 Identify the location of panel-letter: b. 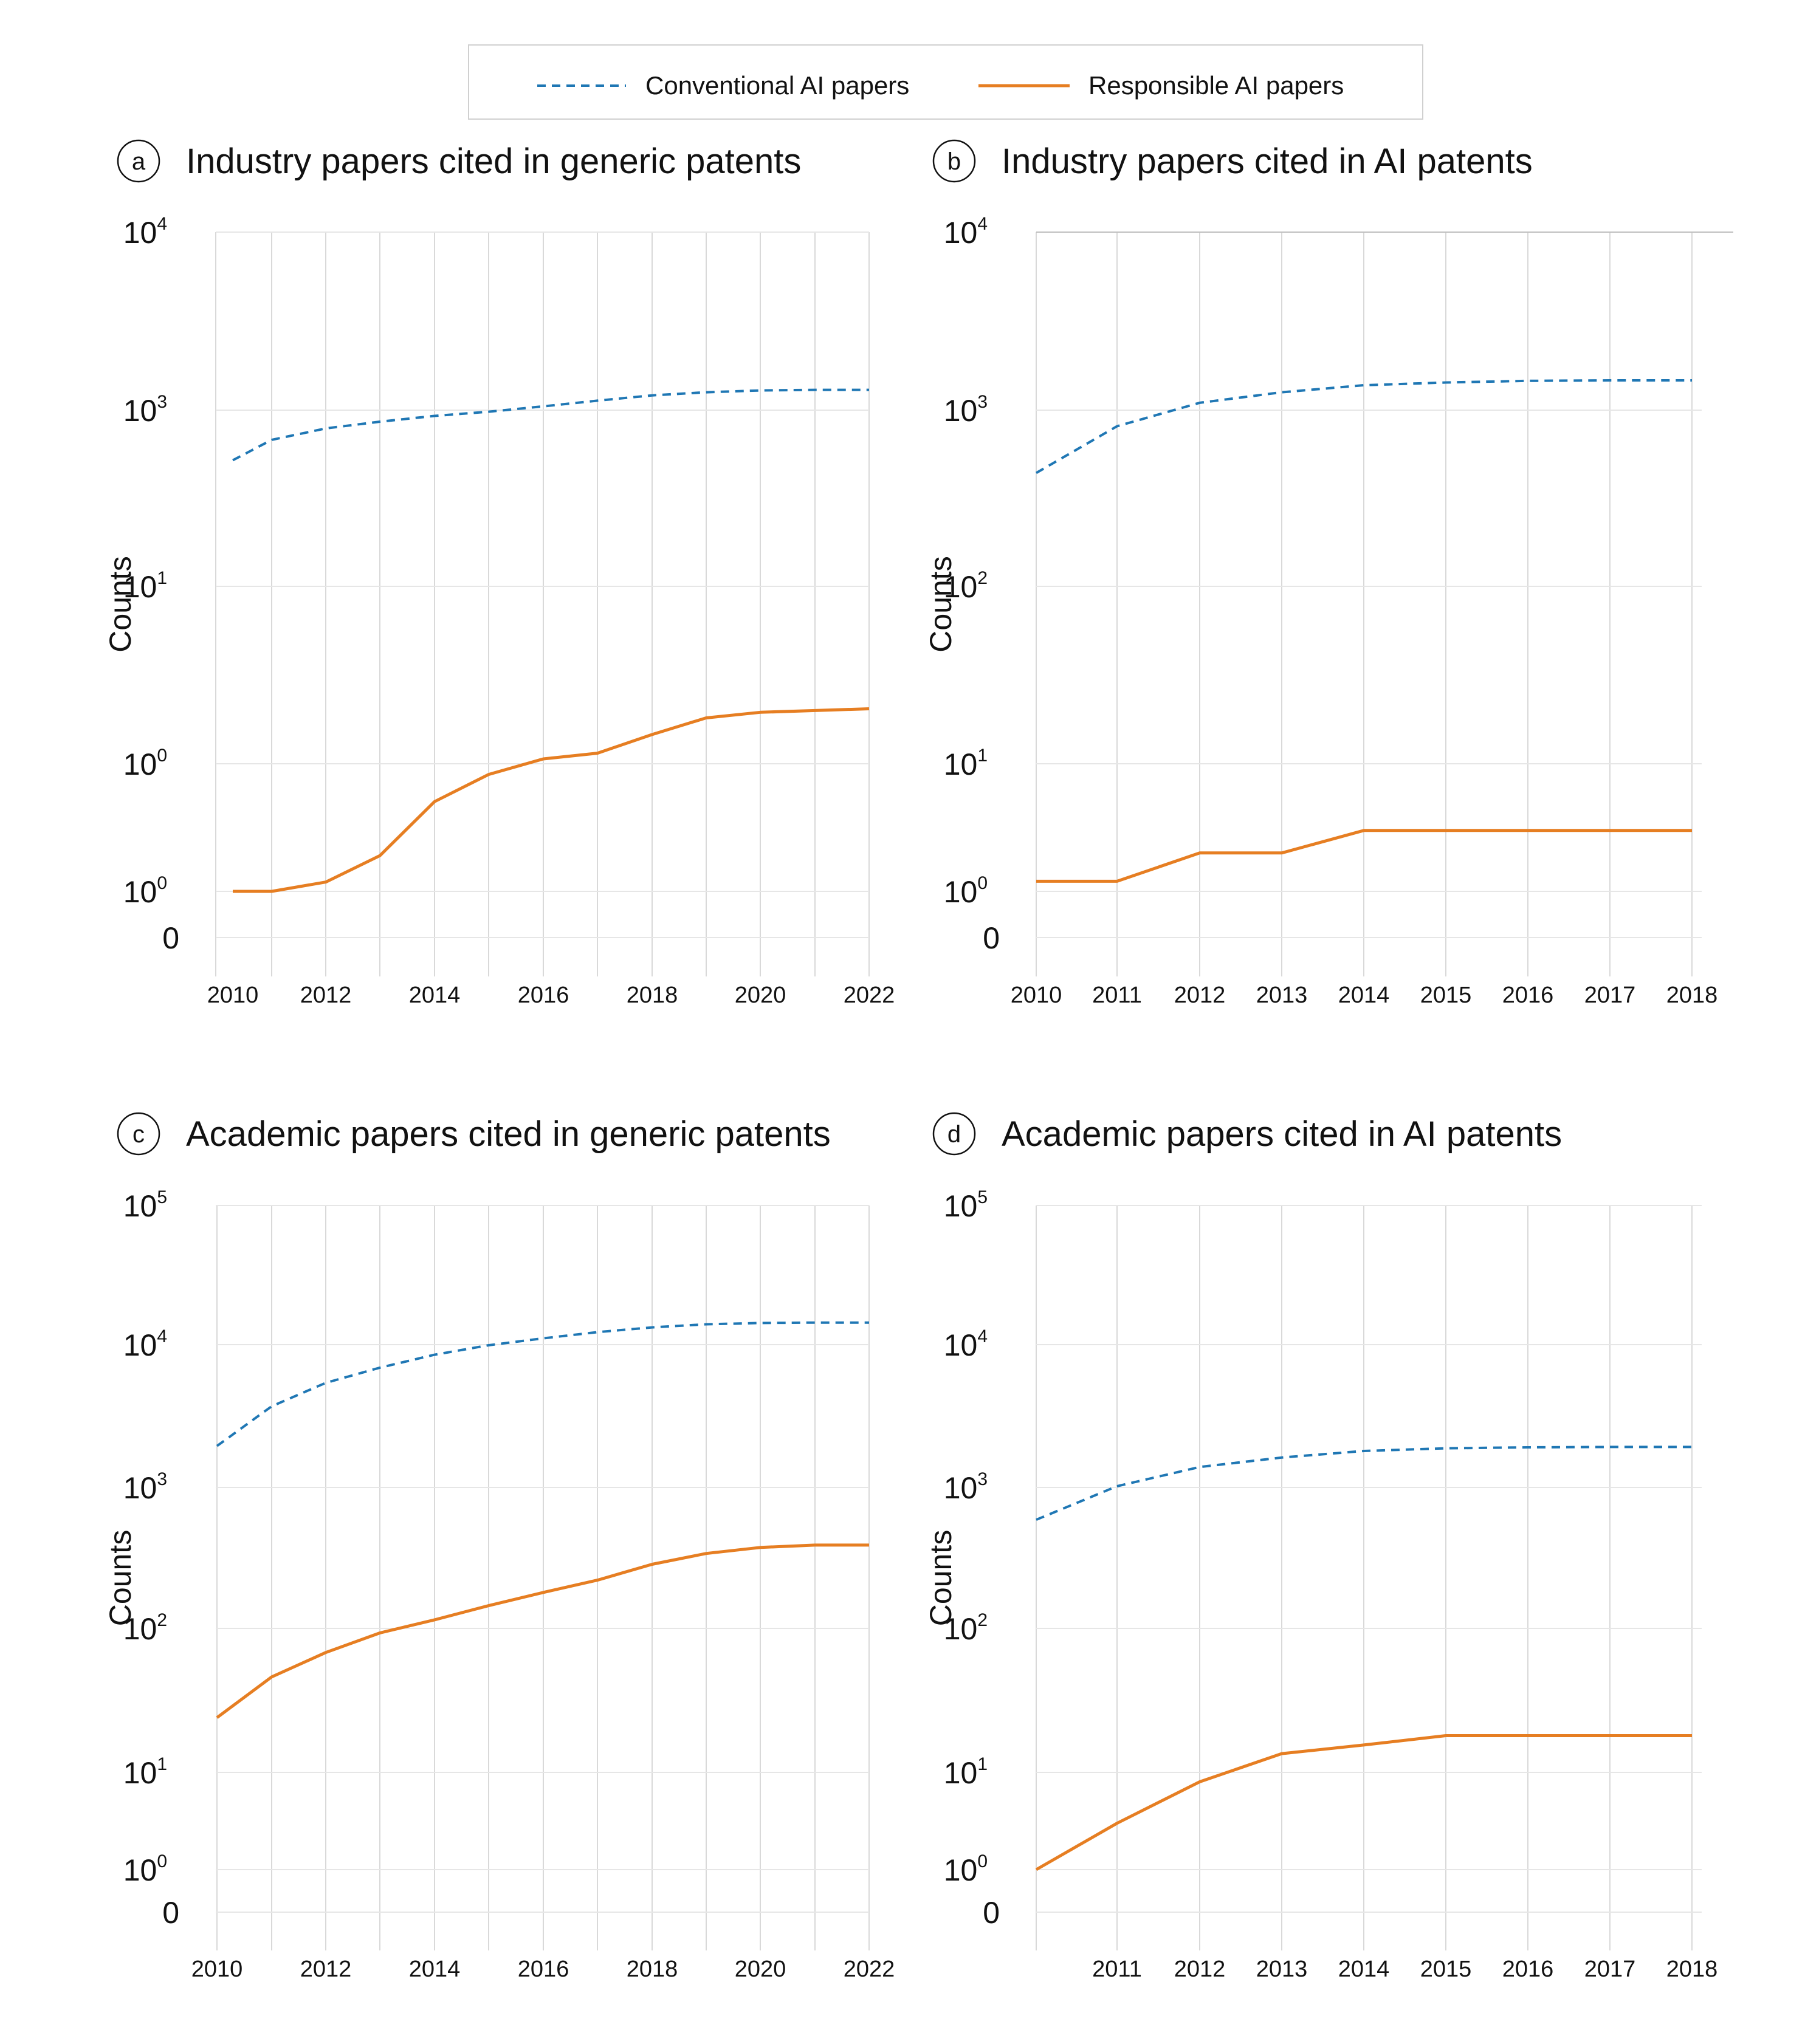
(954, 162).